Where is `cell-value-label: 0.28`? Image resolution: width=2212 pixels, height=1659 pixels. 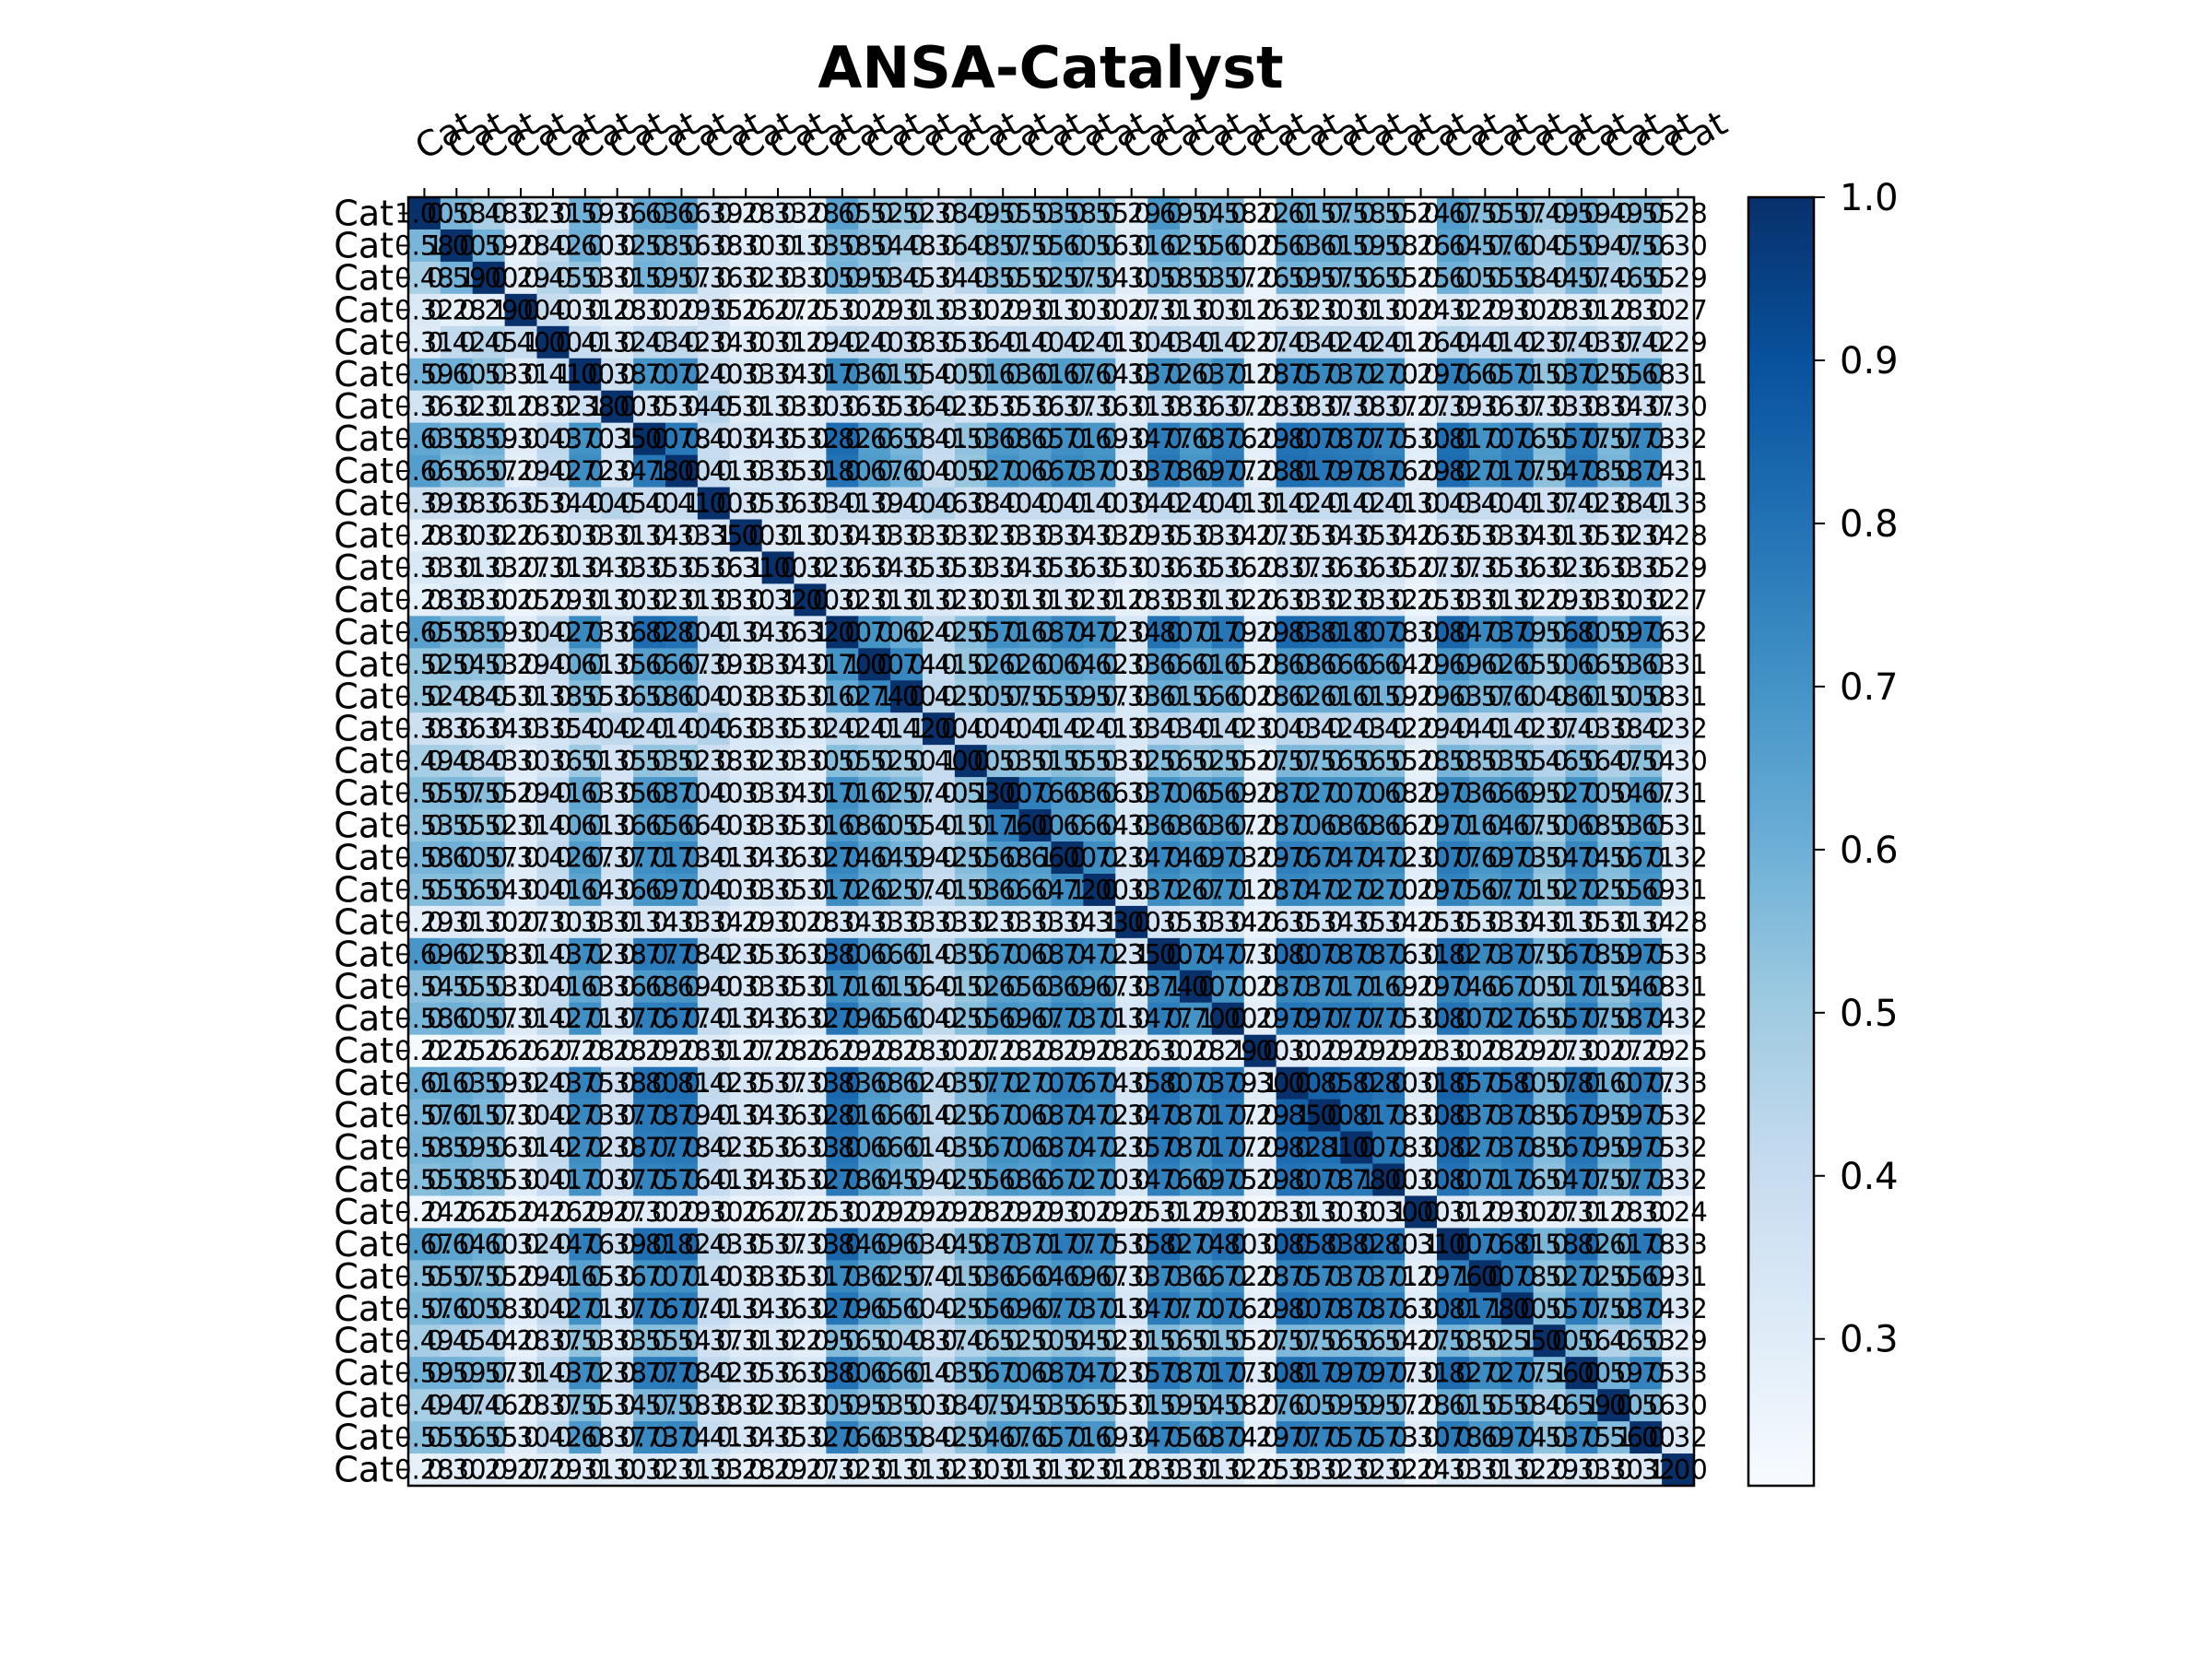 cell-value-label: 0.28 is located at coordinates (1678, 213).